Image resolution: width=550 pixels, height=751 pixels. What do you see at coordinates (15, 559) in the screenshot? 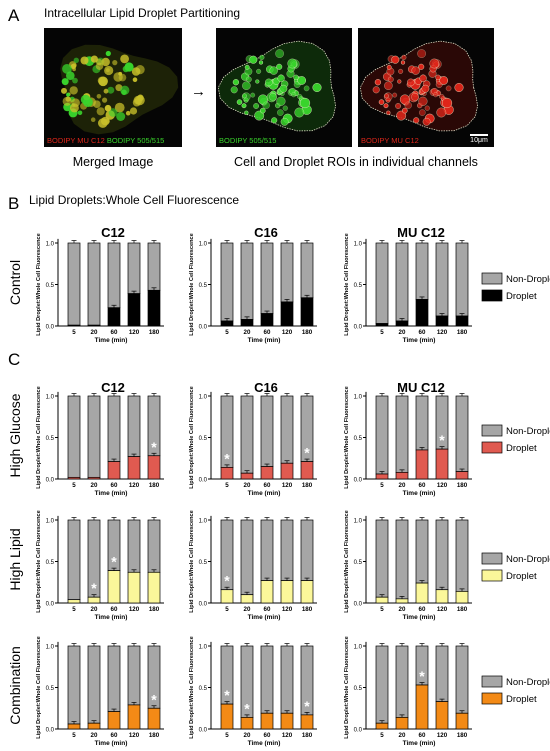
I see `row-label: High Lipid` at bounding box center [15, 559].